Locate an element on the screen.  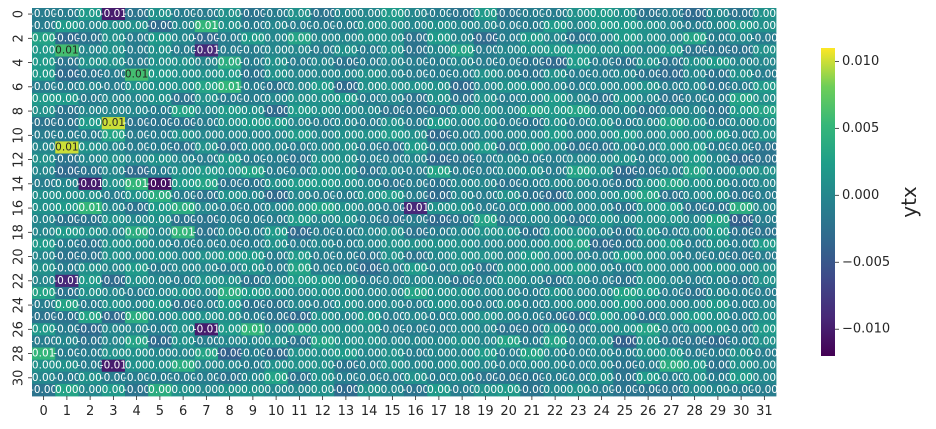
x-tick-label: 5 is located at coordinates (160, 411).